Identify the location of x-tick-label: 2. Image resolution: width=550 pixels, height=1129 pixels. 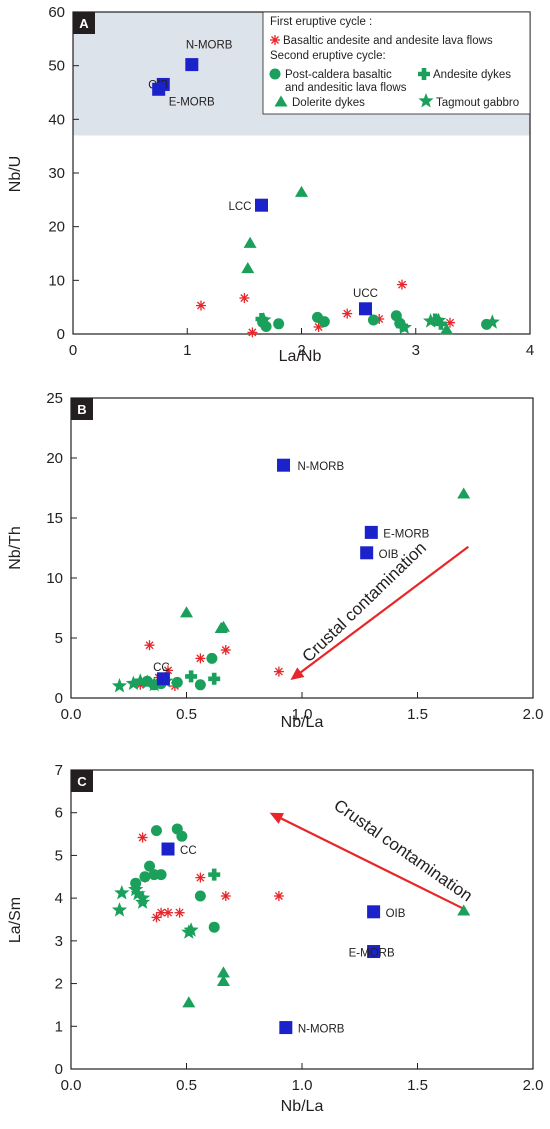
(301, 350).